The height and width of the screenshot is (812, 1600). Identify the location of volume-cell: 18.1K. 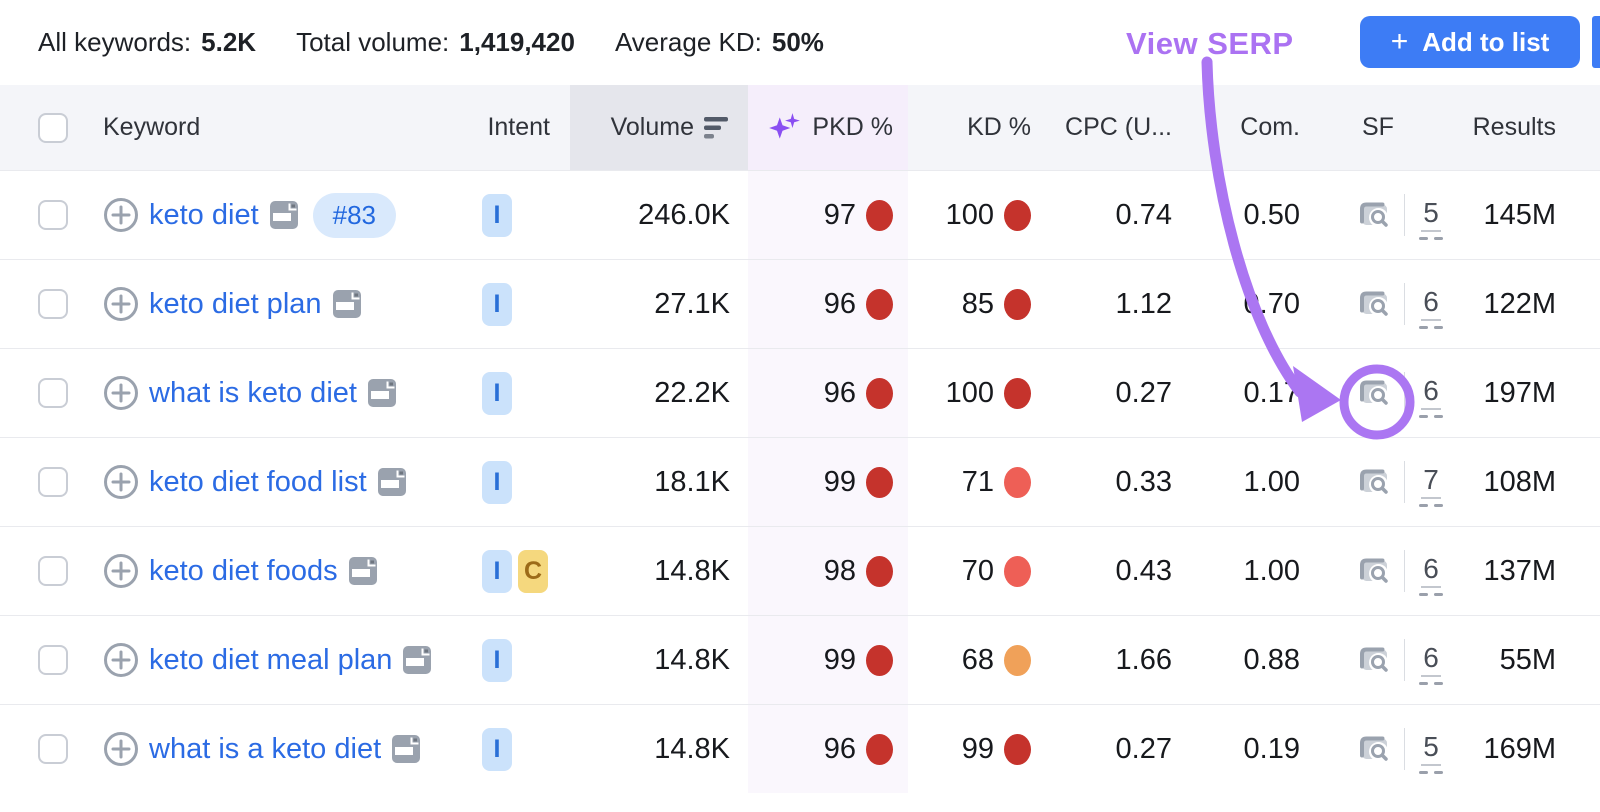
(692, 481).